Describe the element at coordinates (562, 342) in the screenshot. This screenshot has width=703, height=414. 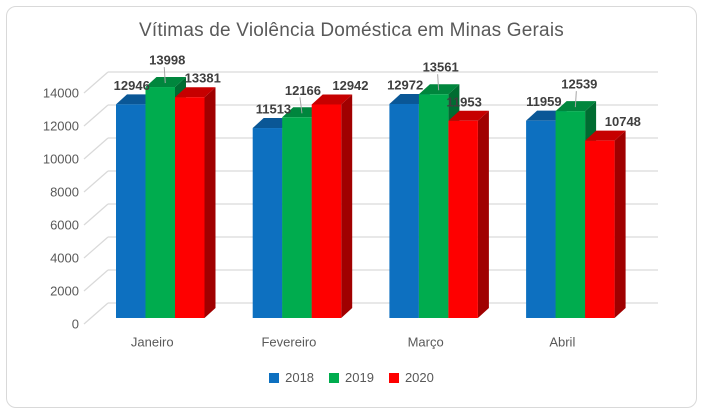
I see `x-axis-label-abril: Abril` at that location.